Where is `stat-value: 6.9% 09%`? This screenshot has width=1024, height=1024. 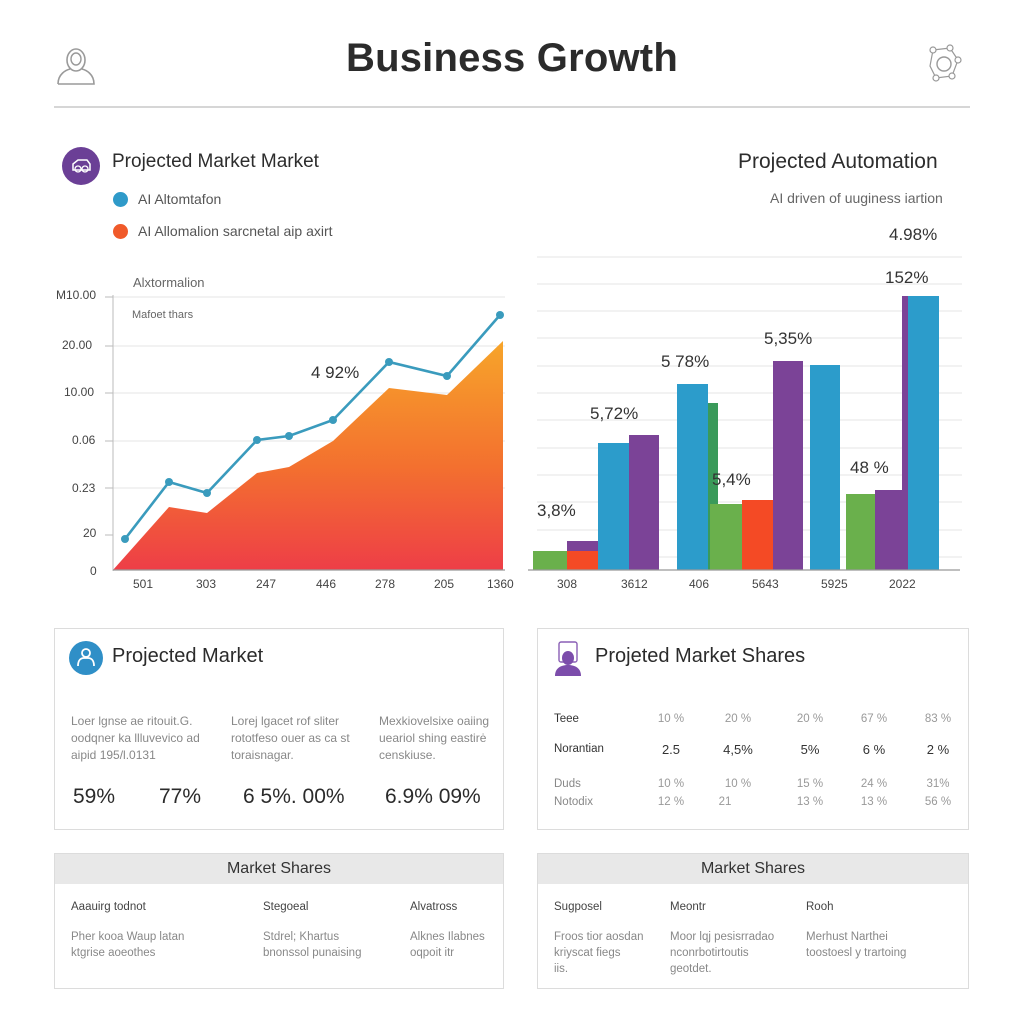
stat-value: 6.9% 09% is located at coordinates (433, 796).